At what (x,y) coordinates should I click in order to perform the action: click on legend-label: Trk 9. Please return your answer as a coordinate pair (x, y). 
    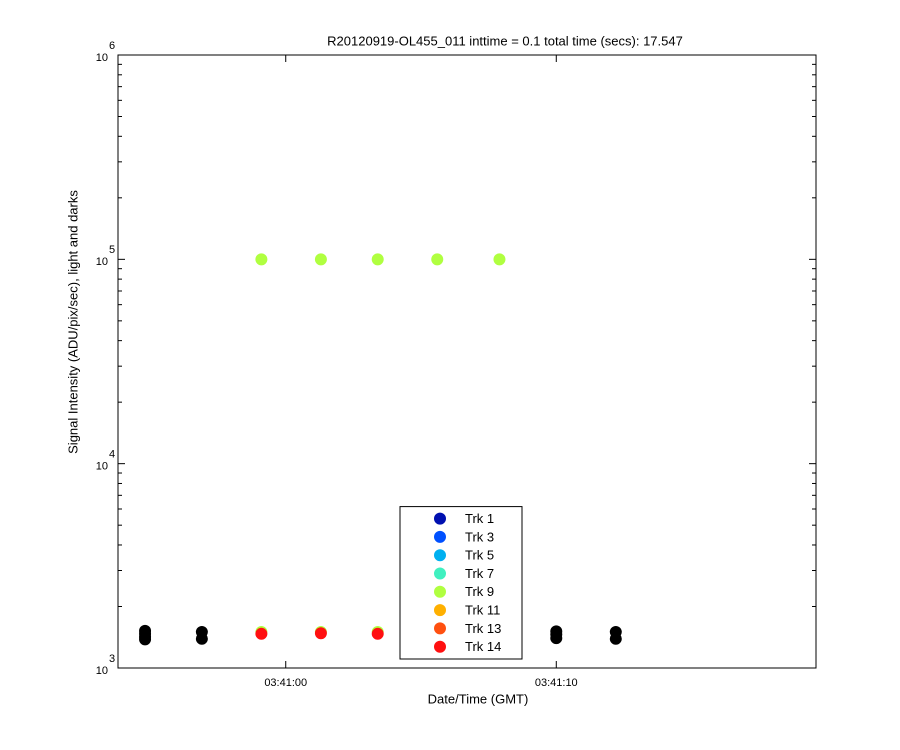
    Looking at the image, I should click on (479, 591).